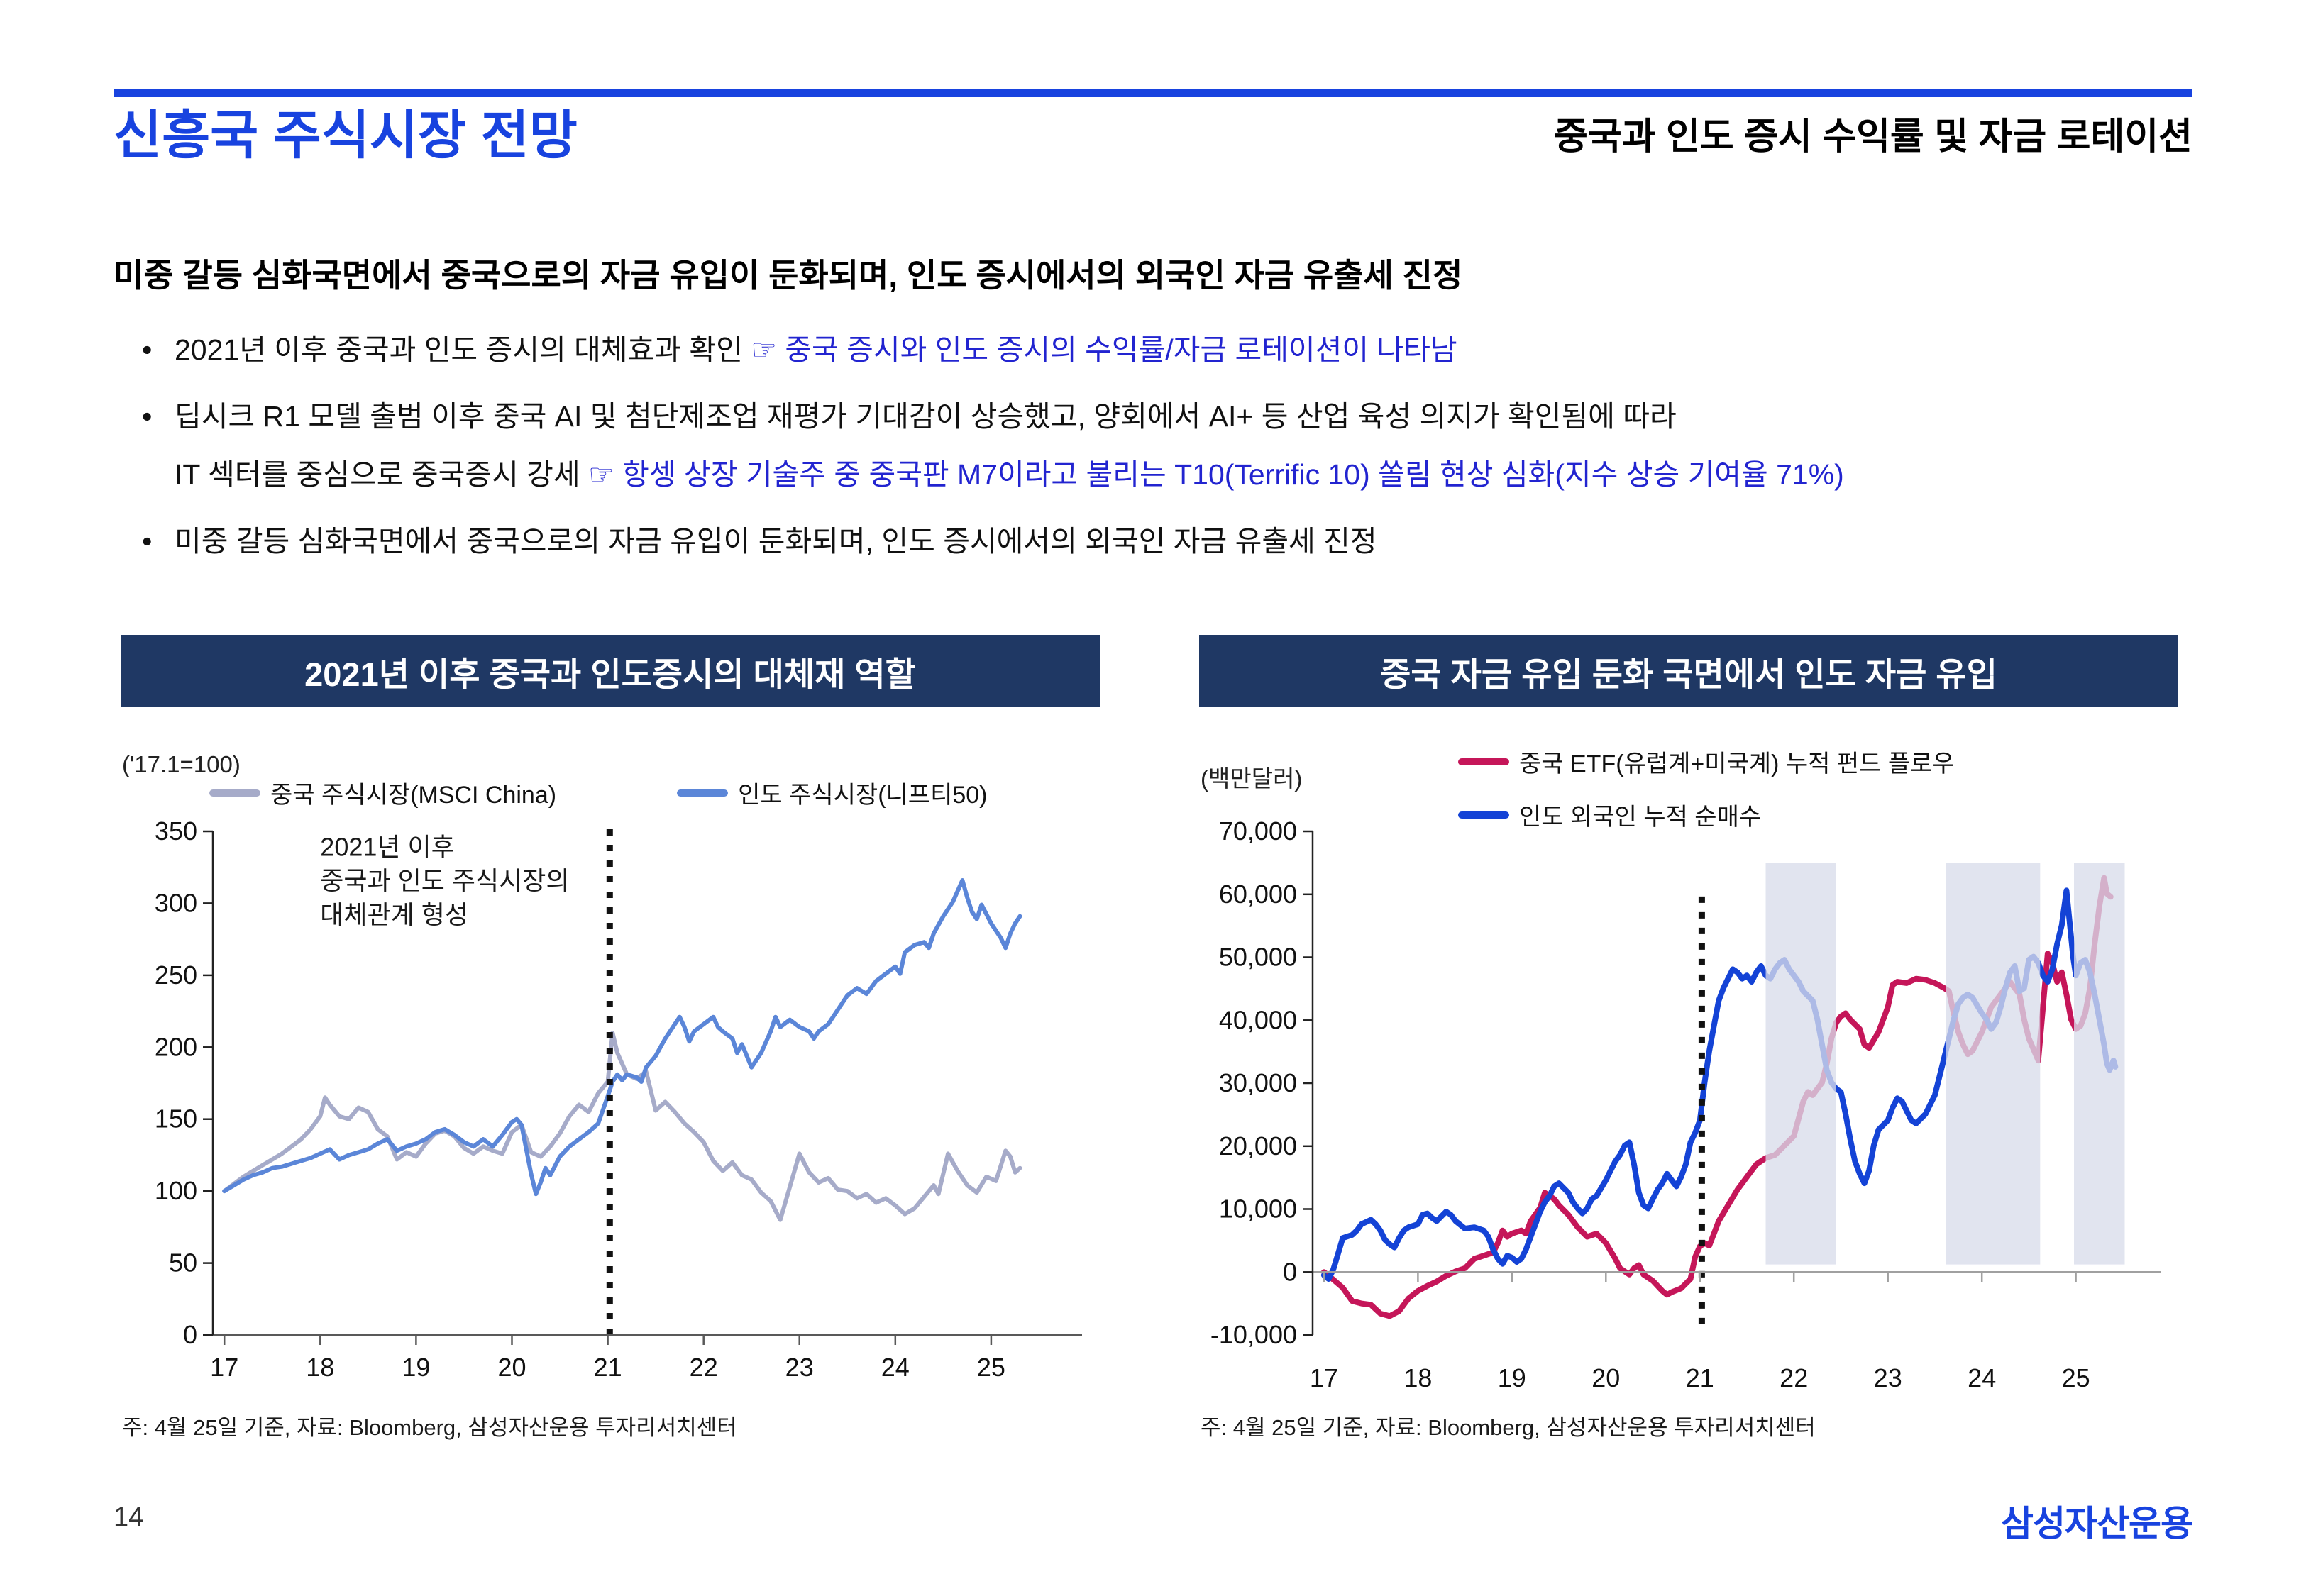 This screenshot has height=1596, width=2306. I want to click on legend-item: 인도 외국인 누적 순매수, so click(1706, 815).